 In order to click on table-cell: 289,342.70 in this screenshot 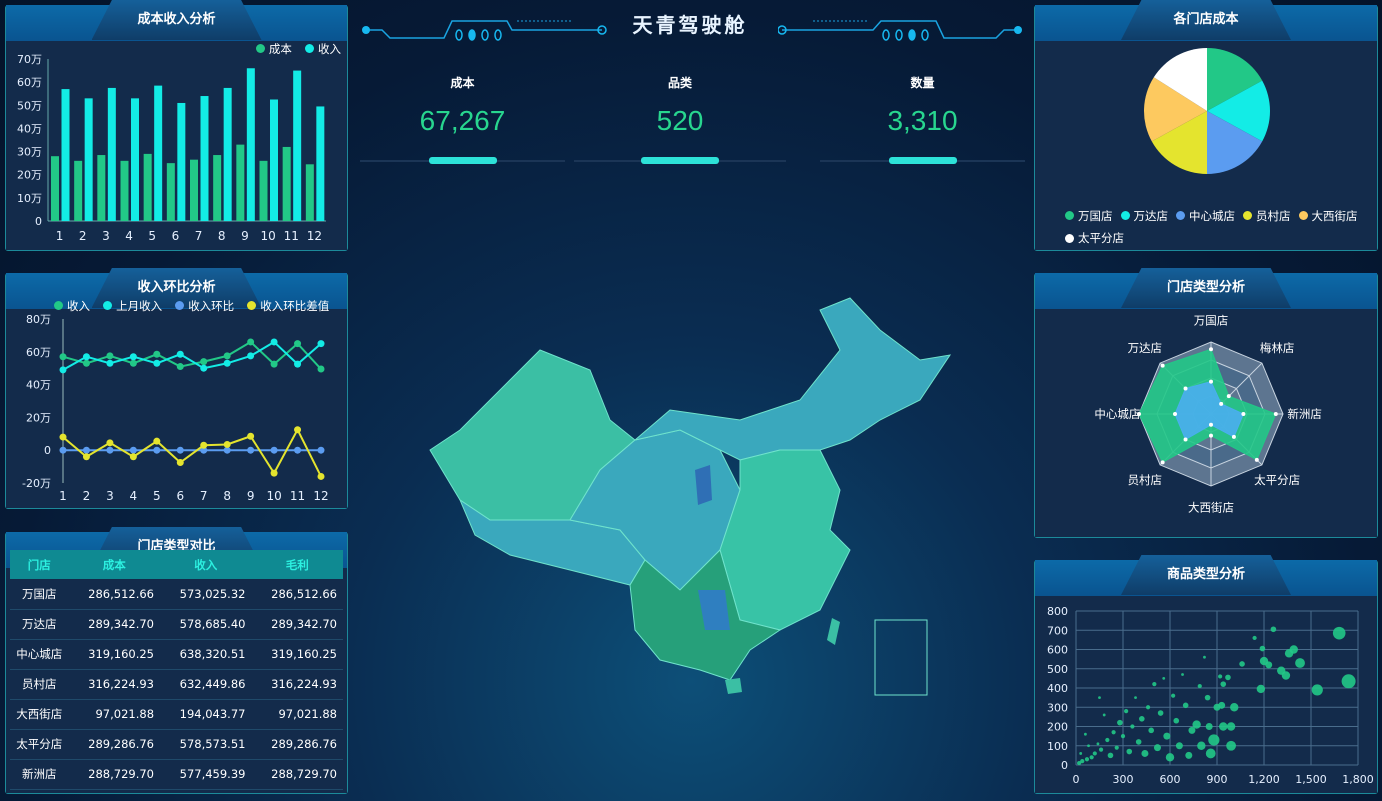, I will do `click(114, 624)`.